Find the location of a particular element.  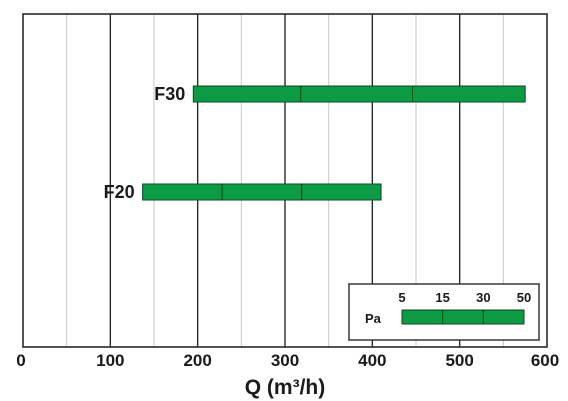

legend-tick-labels: 5 15 30 50 is located at coordinates (464, 297).